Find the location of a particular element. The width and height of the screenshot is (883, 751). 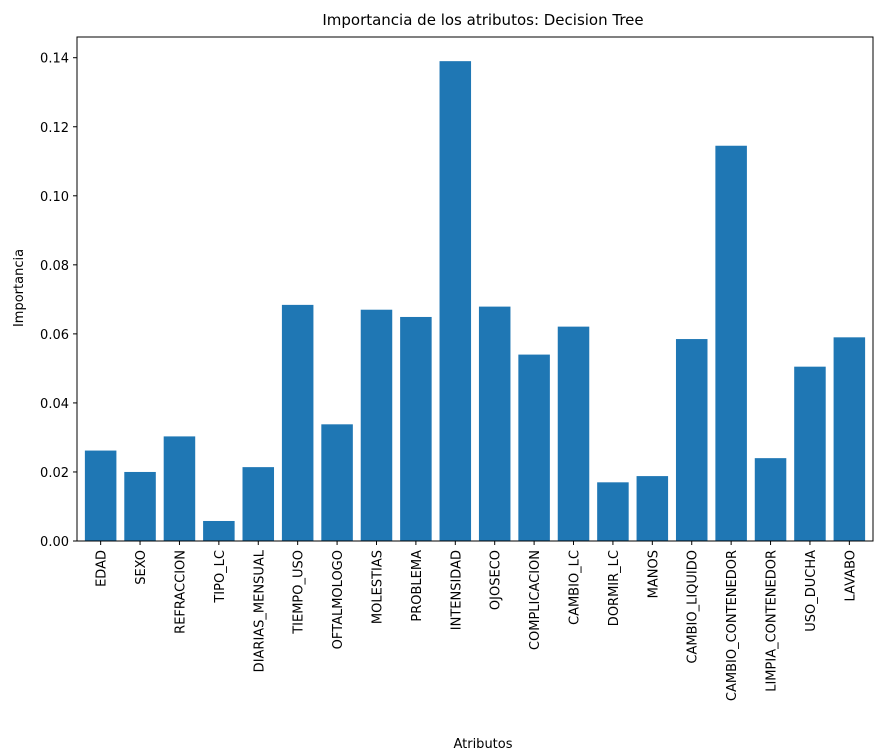

bar-refraccion is located at coordinates (179, 488).